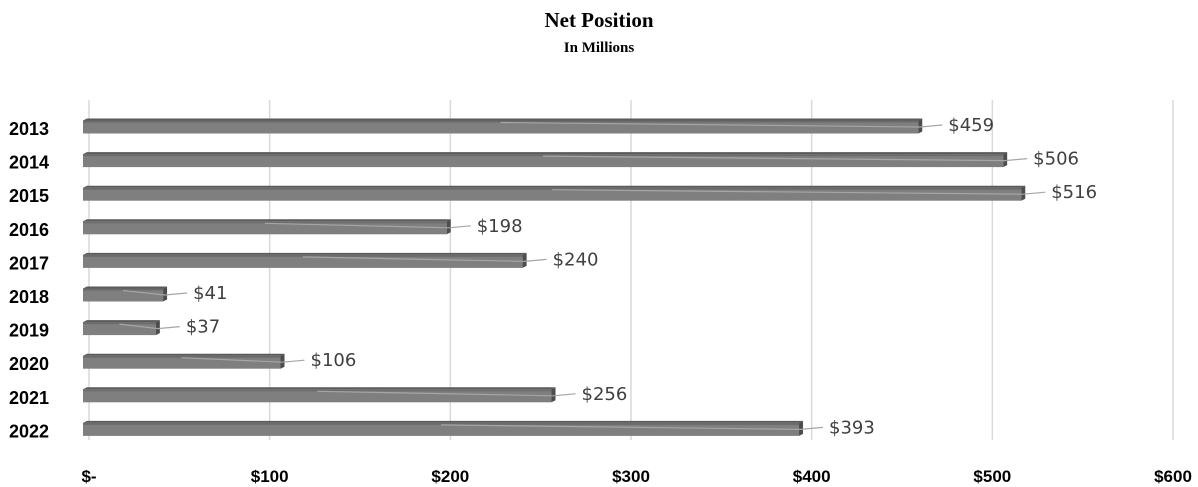 The height and width of the screenshot is (487, 1198). What do you see at coordinates (29, 280) in the screenshot?
I see `category-axis: 2013 2014 2015 2016 2017 2018 2019 2020 2021 2022` at bounding box center [29, 280].